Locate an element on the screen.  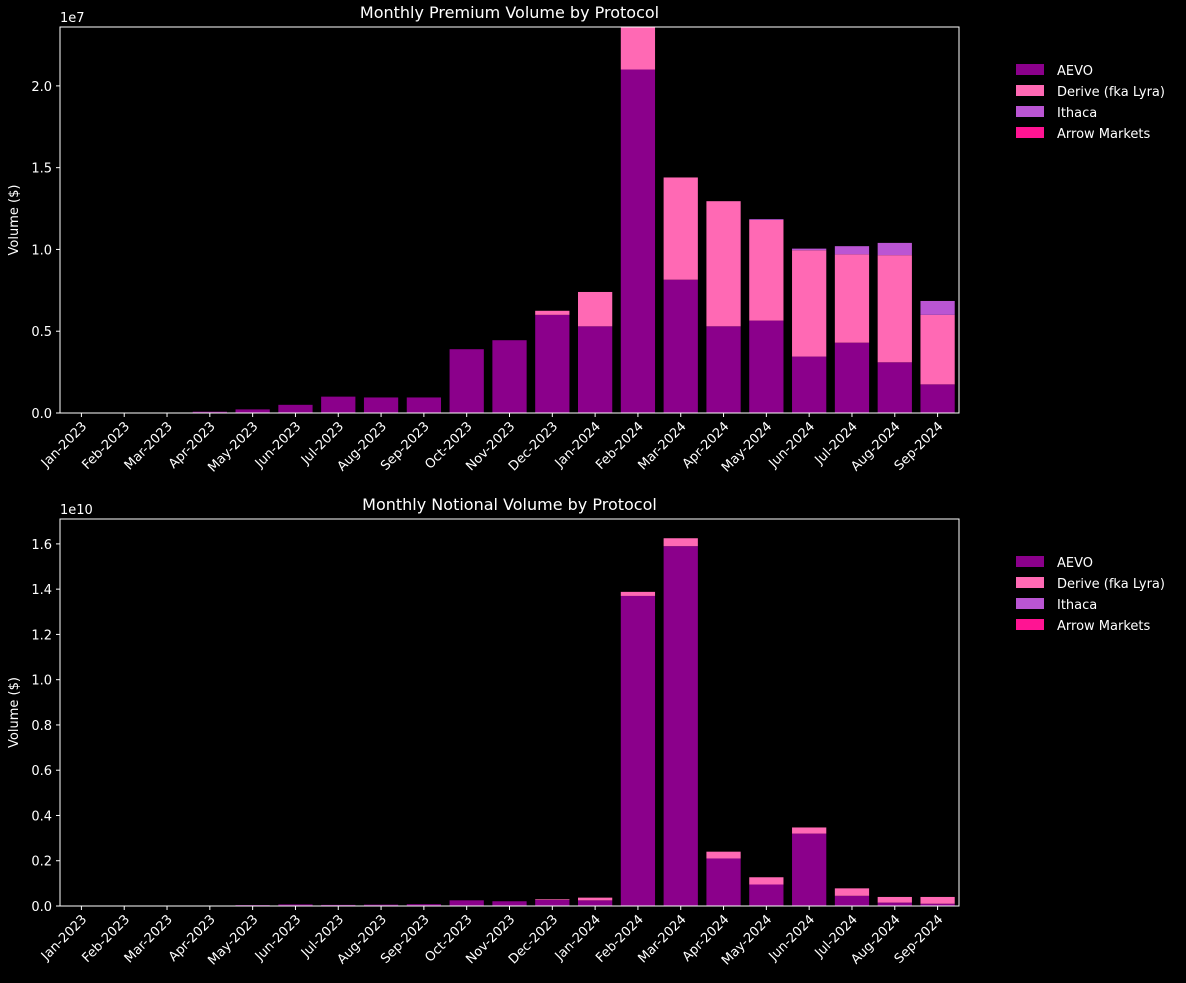
y-tick-label: 1.4 is located at coordinates (41, 590).